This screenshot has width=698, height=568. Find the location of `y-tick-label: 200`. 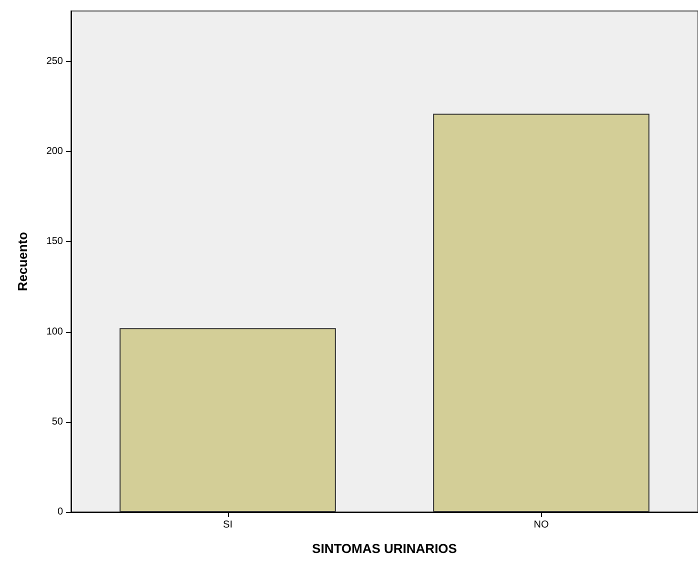

y-tick-label: 200 is located at coordinates (55, 152).